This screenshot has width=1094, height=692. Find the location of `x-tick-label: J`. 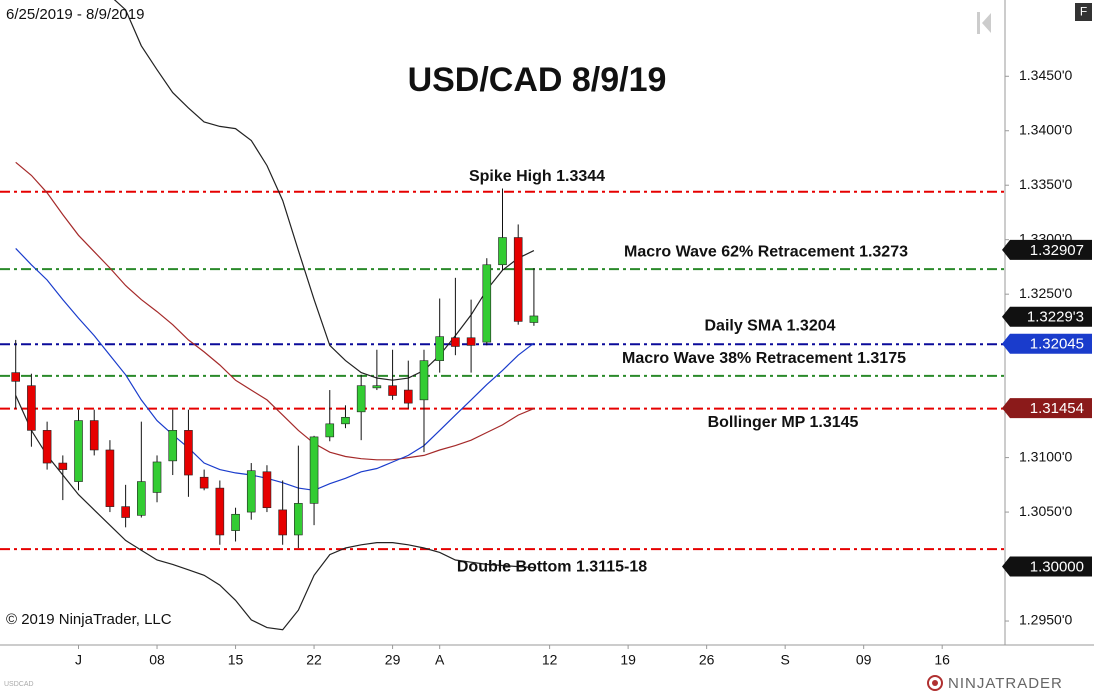

x-tick-label: J is located at coordinates (78, 660).